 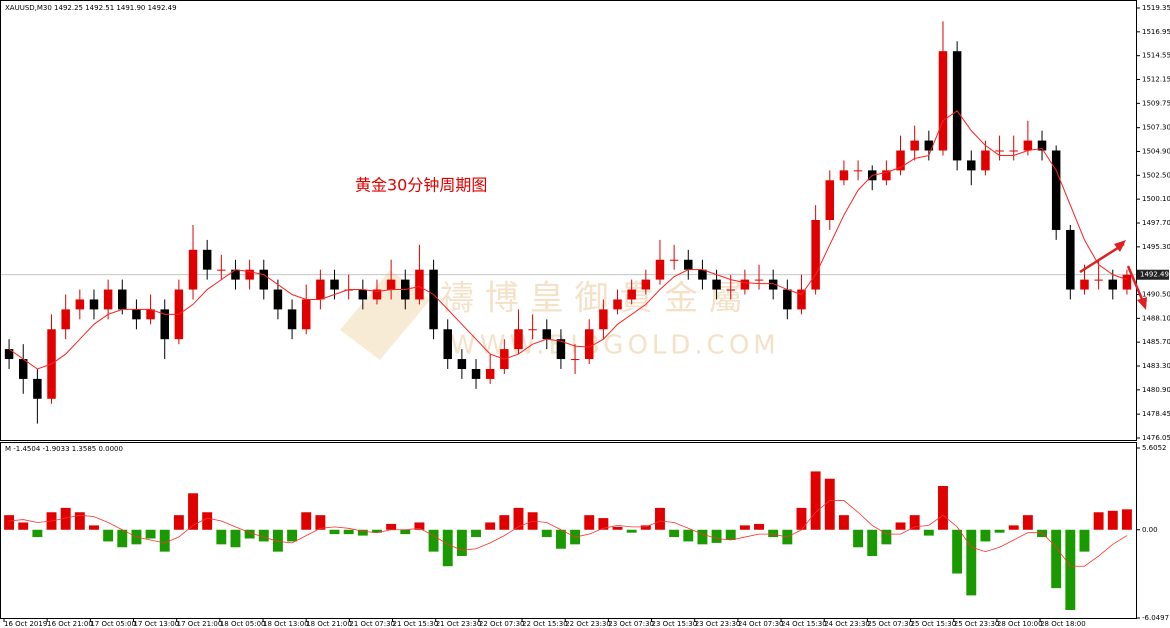 I want to click on y-tick-label: 1488.10, so click(x=1156, y=318).